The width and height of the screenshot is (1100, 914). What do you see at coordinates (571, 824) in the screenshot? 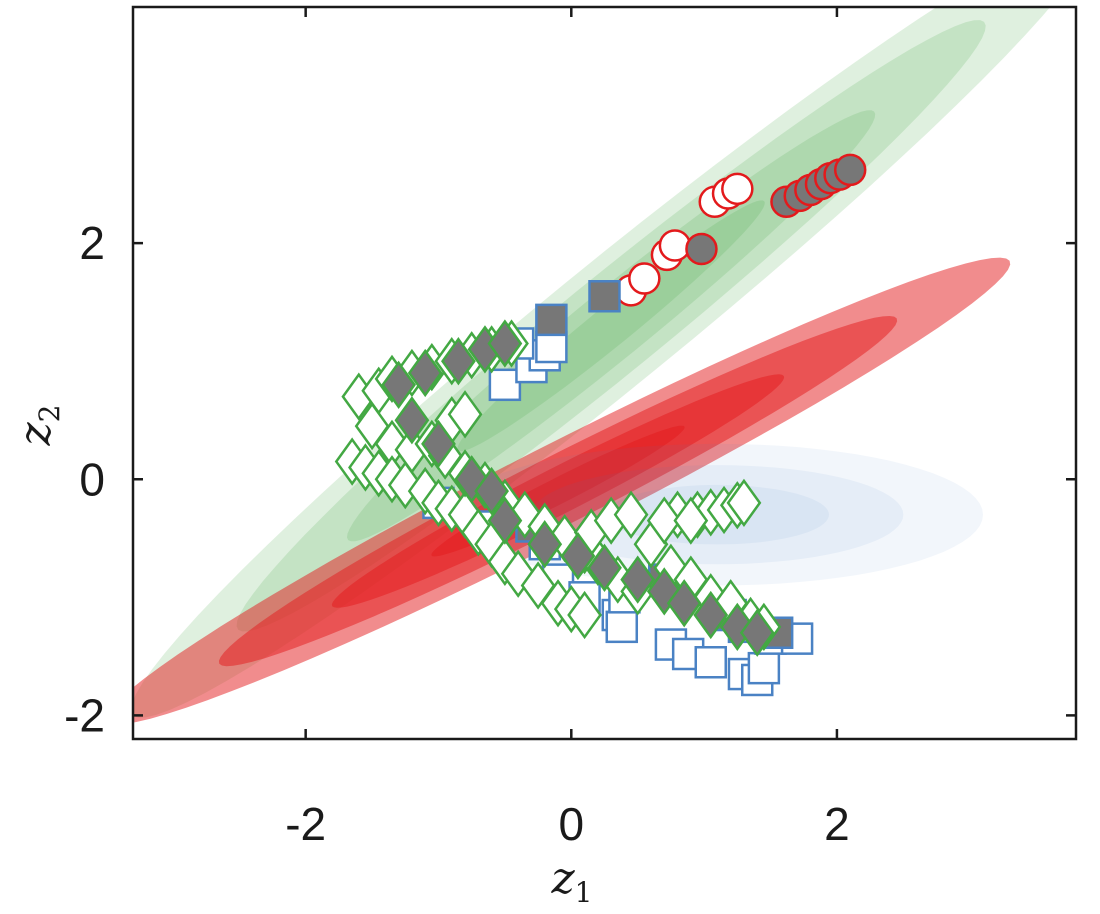
I see `x-tick-label: 0` at bounding box center [571, 824].